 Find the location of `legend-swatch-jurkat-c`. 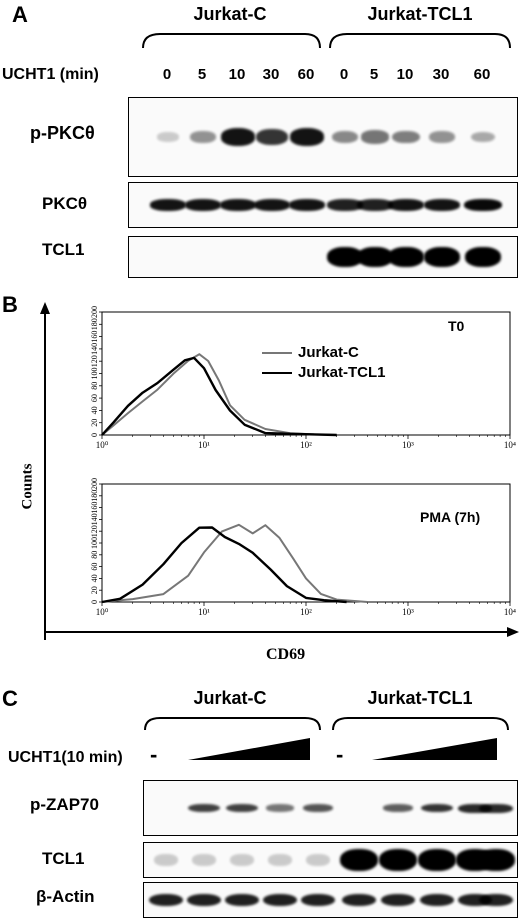

legend-swatch-jurkat-c is located at coordinates (277, 353).